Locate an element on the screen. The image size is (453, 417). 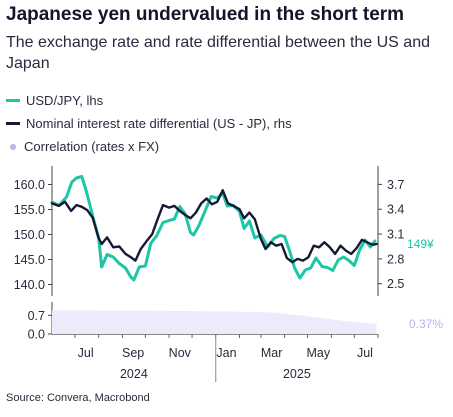
corr-tick-label: 0.7 is located at coordinates (36, 316).